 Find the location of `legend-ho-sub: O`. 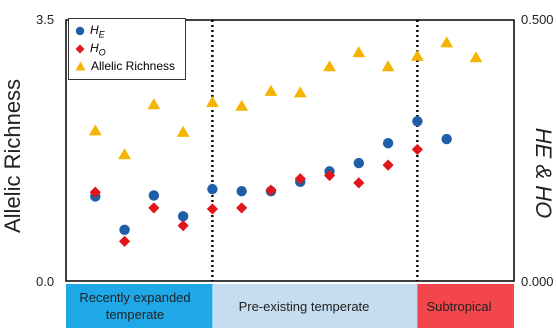

legend-ho-sub: O is located at coordinates (102, 52).